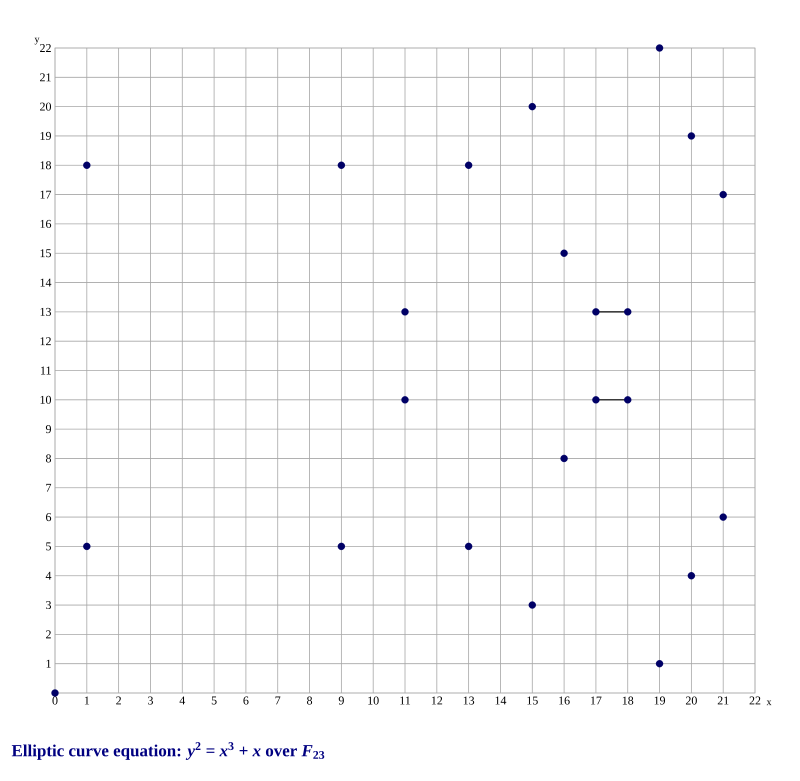 The height and width of the screenshot is (781, 800). Describe the element at coordinates (45, 48) in the screenshot. I see `y-tick-label: 22` at that location.